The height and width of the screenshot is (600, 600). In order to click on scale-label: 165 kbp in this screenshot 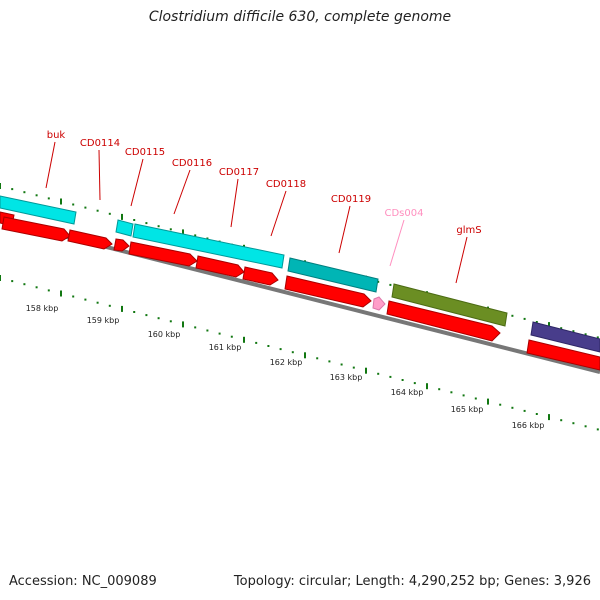, I will do `click(467, 409)`.